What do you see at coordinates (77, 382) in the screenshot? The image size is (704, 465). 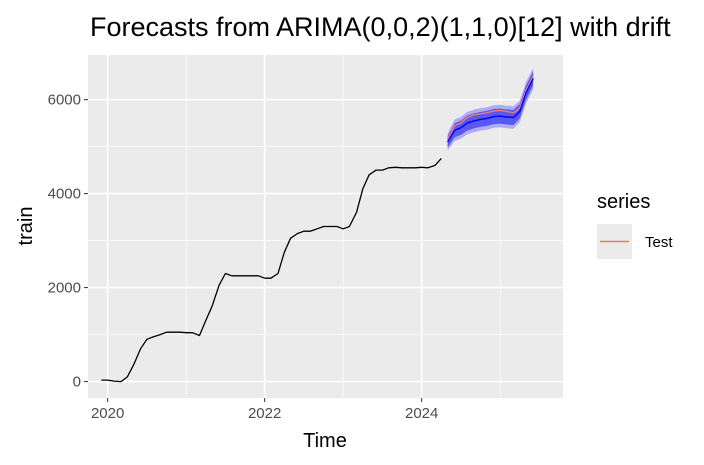 I see `y-tick-label: 0` at bounding box center [77, 382].